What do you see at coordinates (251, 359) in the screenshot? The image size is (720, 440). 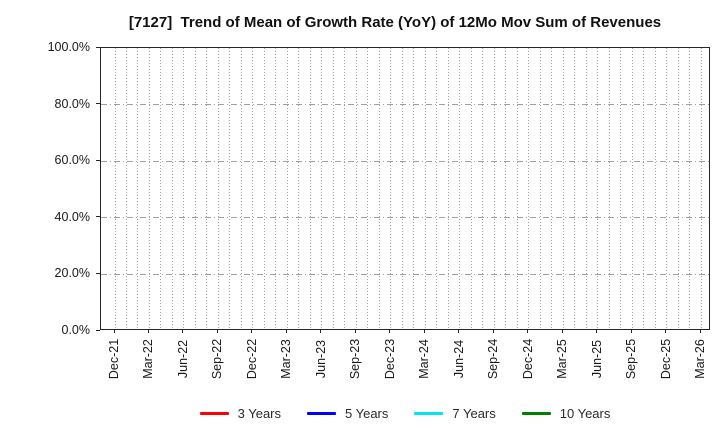 I see `x-tick-label: Dec-22` at bounding box center [251, 359].